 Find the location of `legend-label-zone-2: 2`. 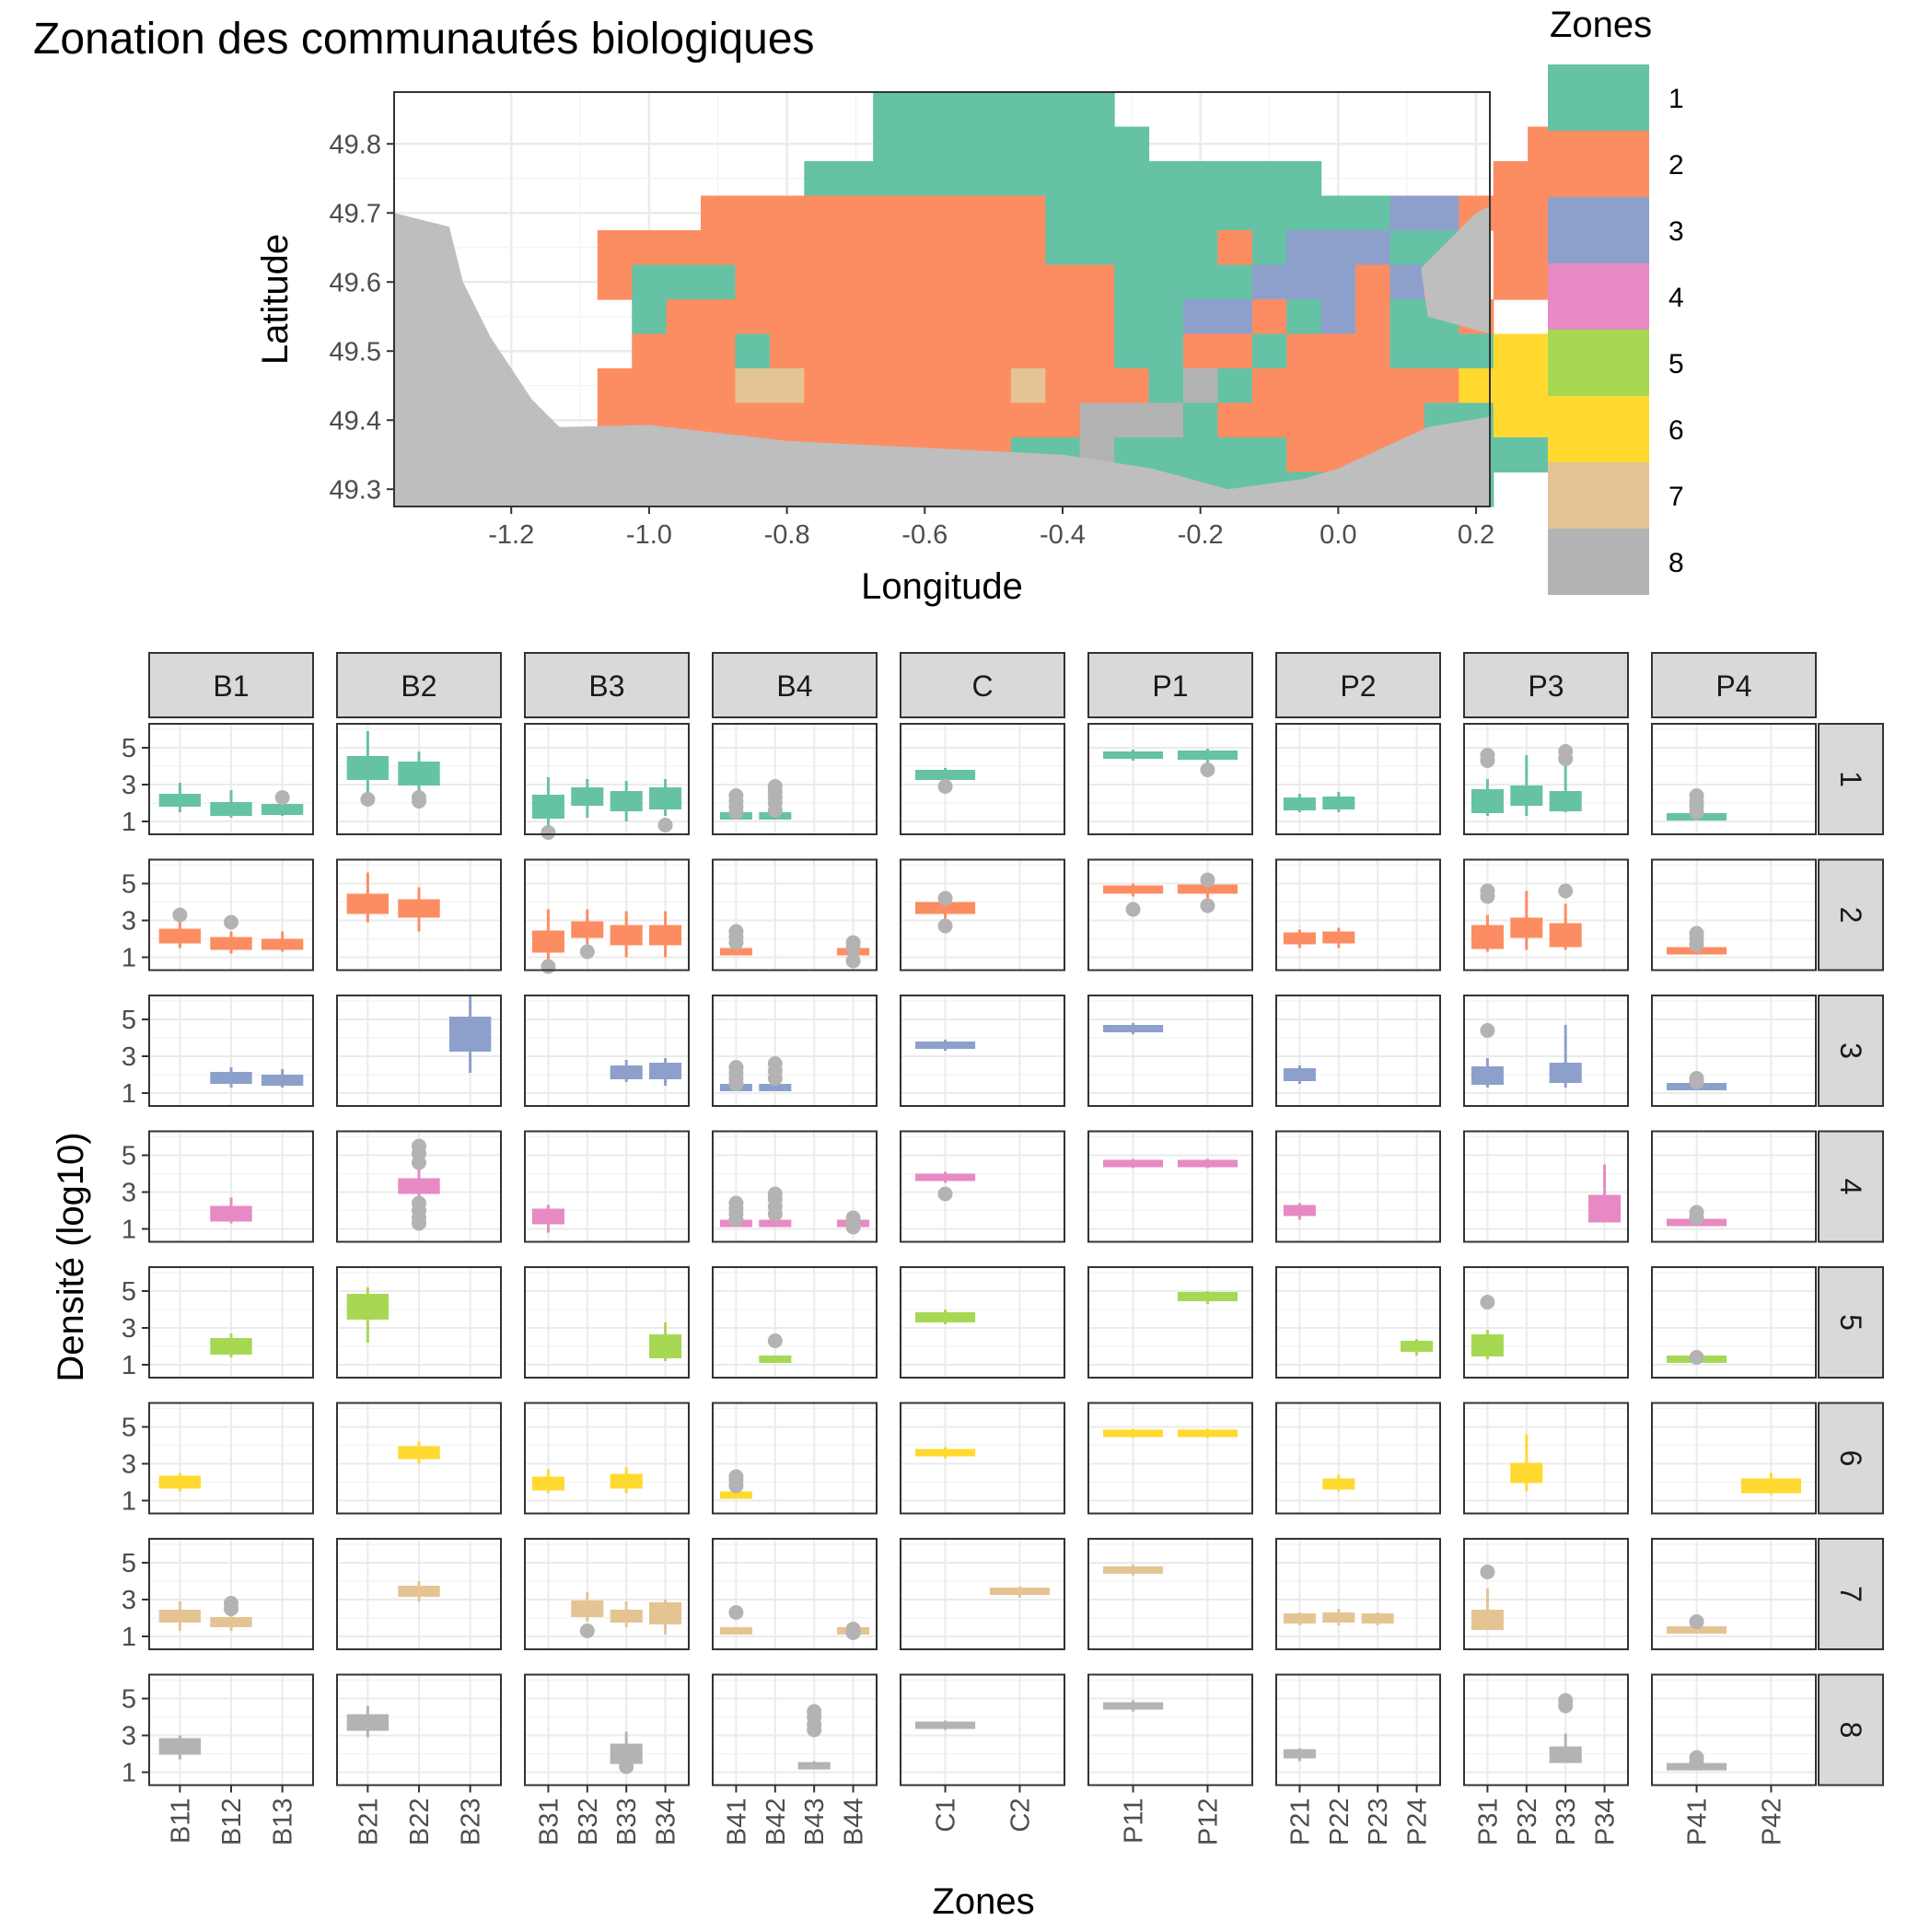

legend-label-zone-2: 2 is located at coordinates (1676, 165).